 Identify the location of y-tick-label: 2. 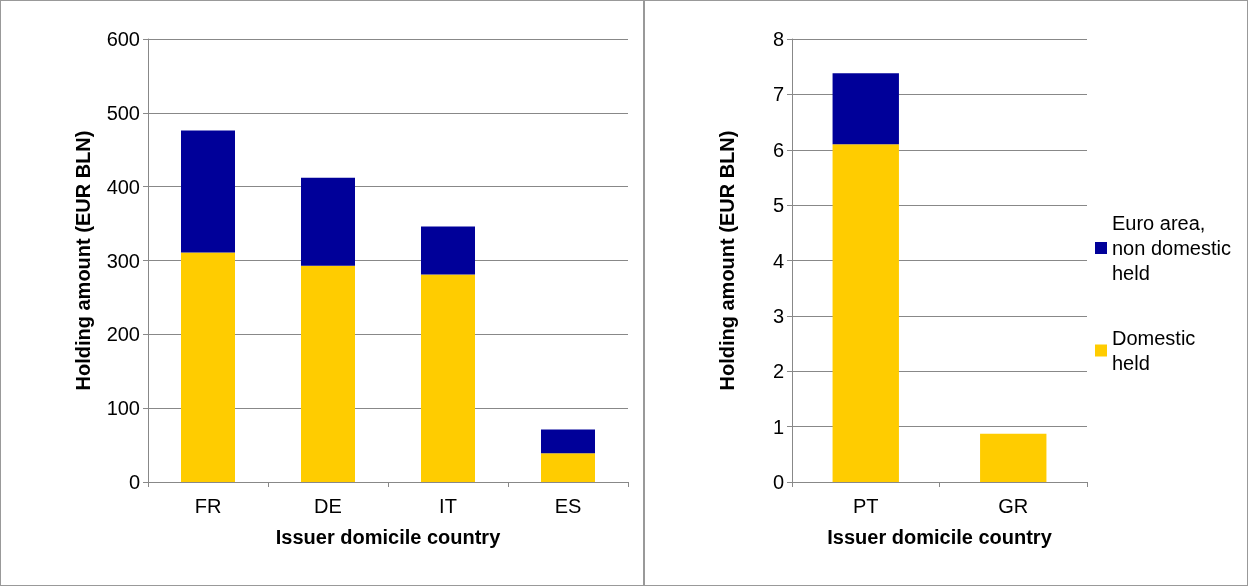
(778, 371).